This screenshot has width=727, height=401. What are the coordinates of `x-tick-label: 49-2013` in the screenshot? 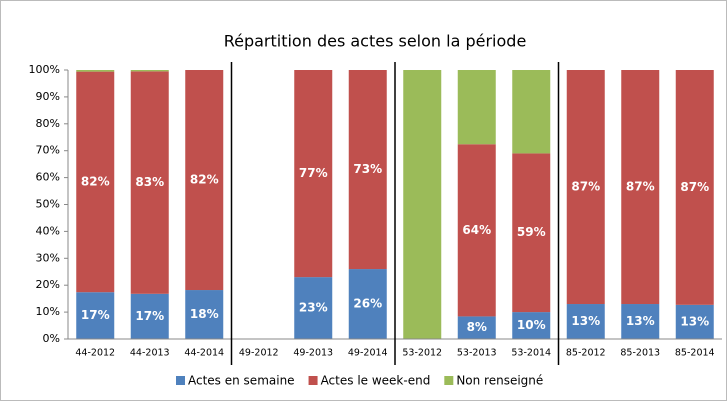 It's located at (313, 353).